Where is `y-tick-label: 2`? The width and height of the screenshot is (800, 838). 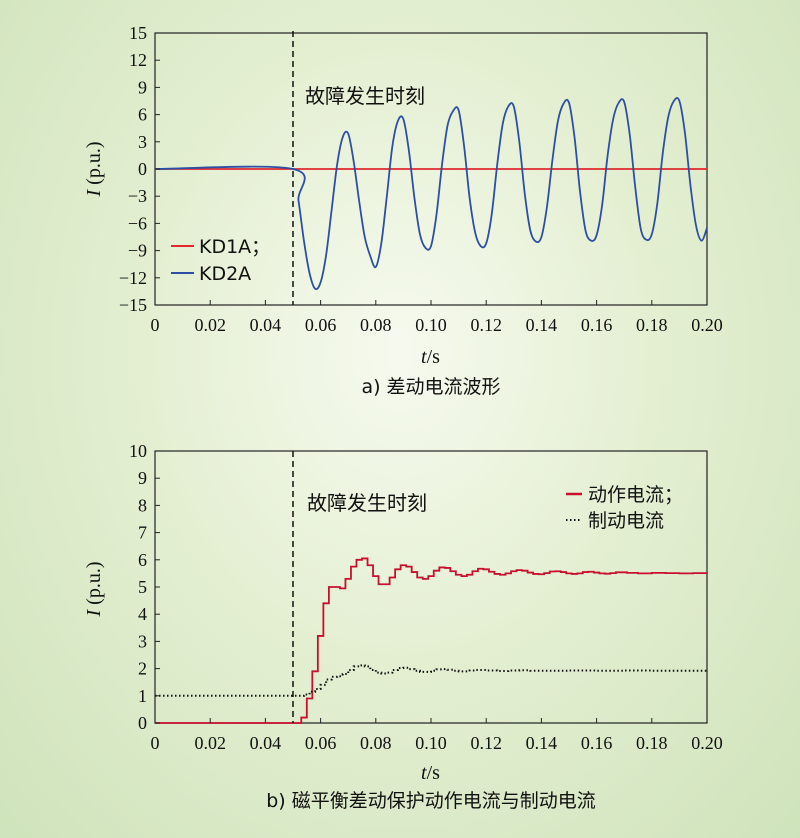 y-tick-label: 2 is located at coordinates (142, 669).